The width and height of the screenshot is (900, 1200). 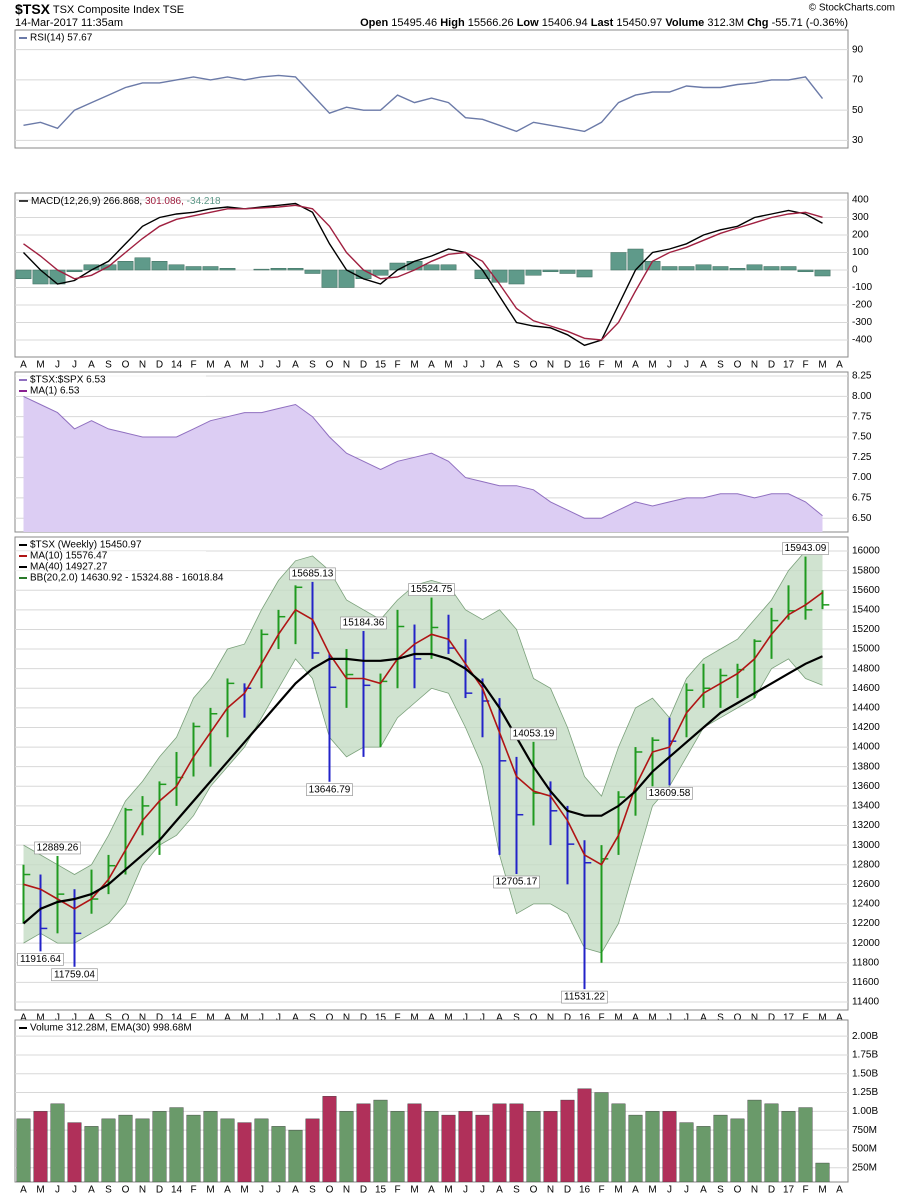 I want to click on quote-value: 15406.94, so click(x=565, y=23).